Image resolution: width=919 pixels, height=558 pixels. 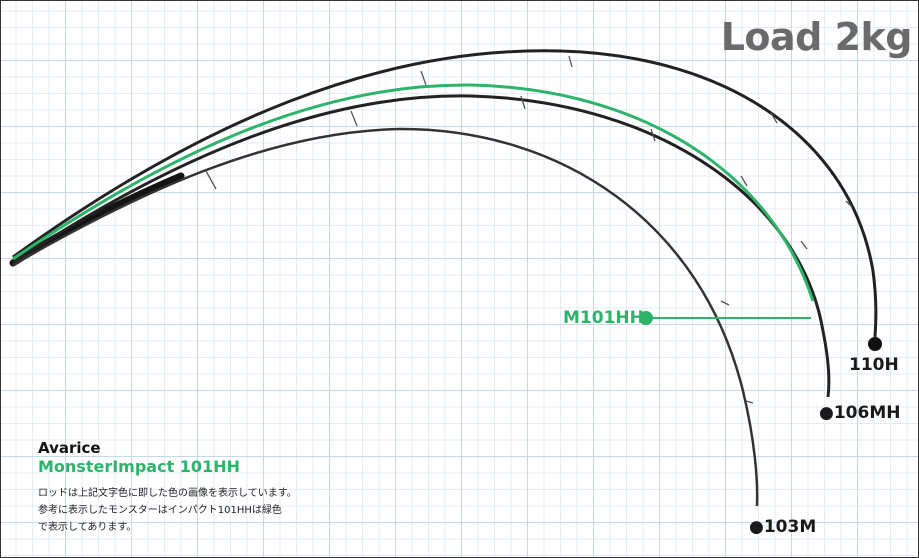 What do you see at coordinates (167, 493) in the screenshot?
I see `note-line-1: ロッドは上記文字色に即した色の画像を表示しています。` at bounding box center [167, 493].